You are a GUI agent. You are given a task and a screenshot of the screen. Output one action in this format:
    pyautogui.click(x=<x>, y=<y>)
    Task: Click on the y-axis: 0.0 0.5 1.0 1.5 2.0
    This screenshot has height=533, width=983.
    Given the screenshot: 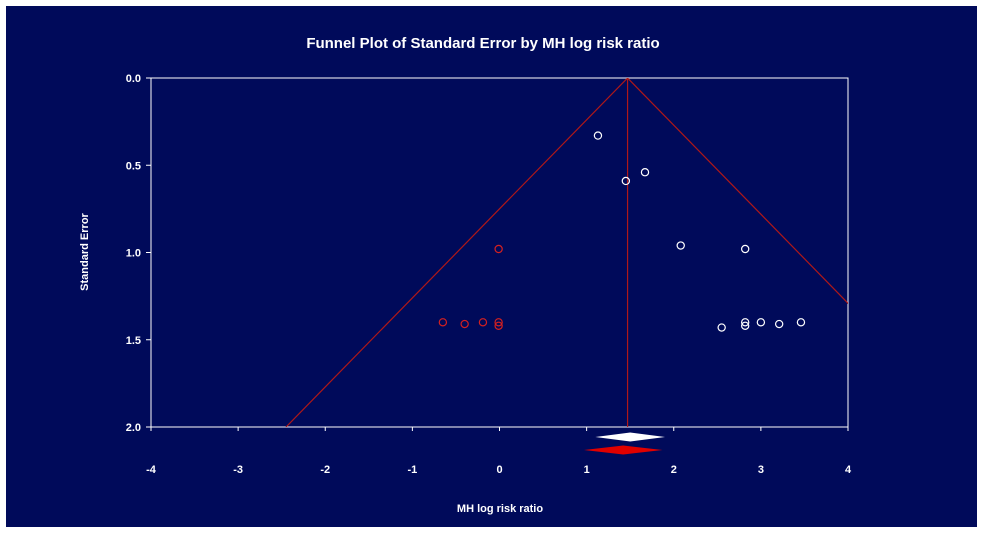 What is the action you would take?
    pyautogui.click(x=138, y=253)
    